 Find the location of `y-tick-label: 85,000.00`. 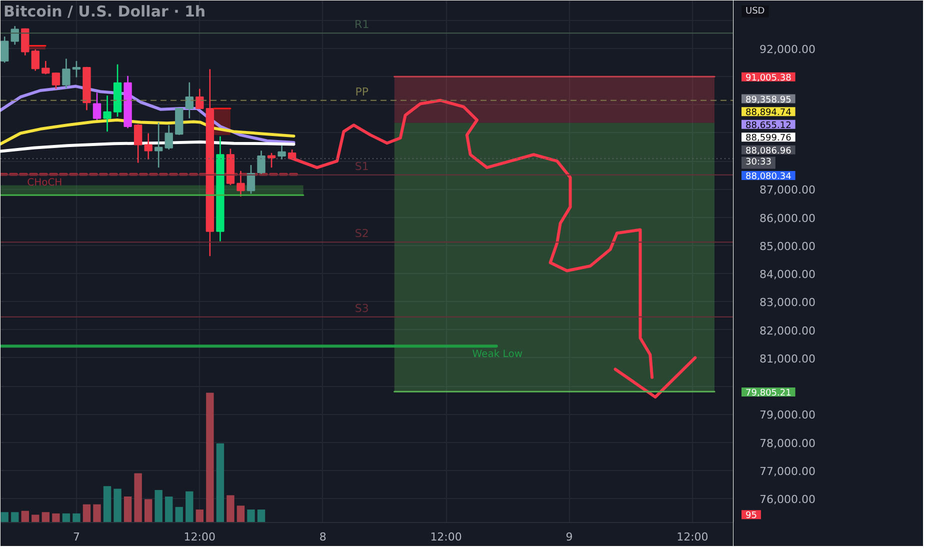

y-tick-label: 85,000.00 is located at coordinates (788, 246).